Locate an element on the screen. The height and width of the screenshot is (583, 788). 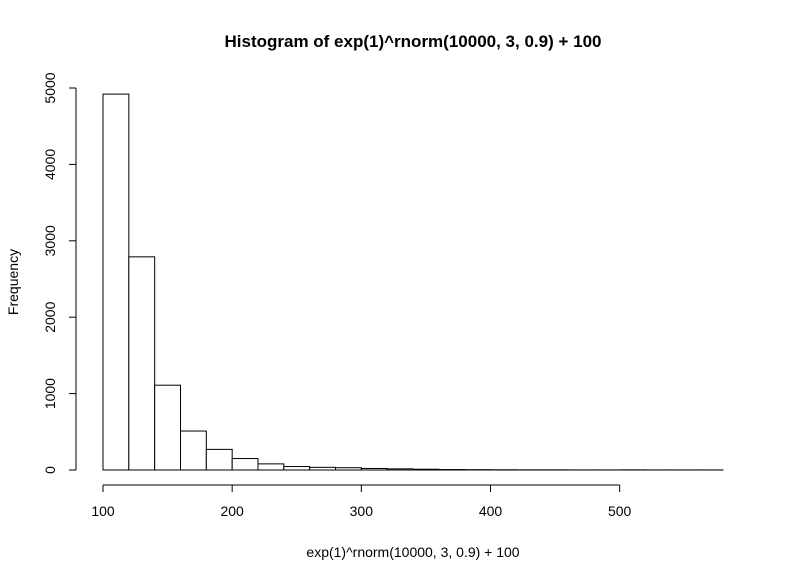
y-tick-label: 5000 is located at coordinates (50, 87).